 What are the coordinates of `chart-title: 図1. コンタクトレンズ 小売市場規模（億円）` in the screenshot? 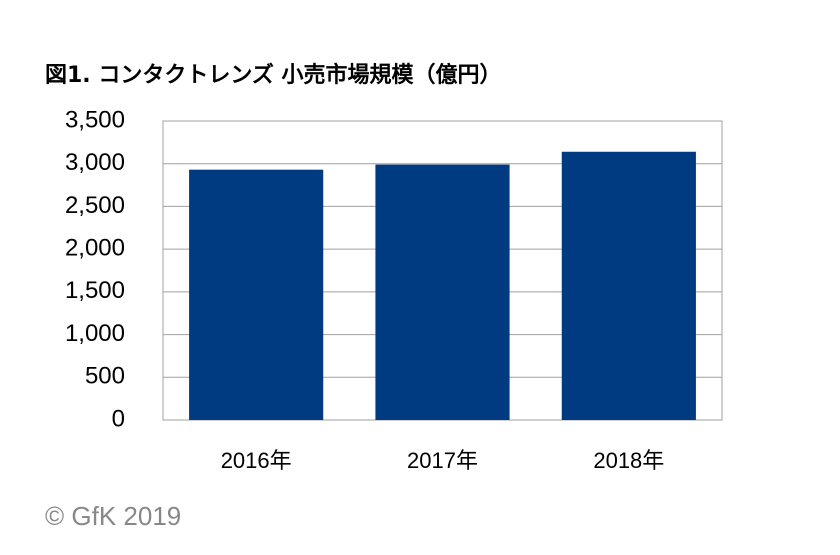 It's located at (273, 75).